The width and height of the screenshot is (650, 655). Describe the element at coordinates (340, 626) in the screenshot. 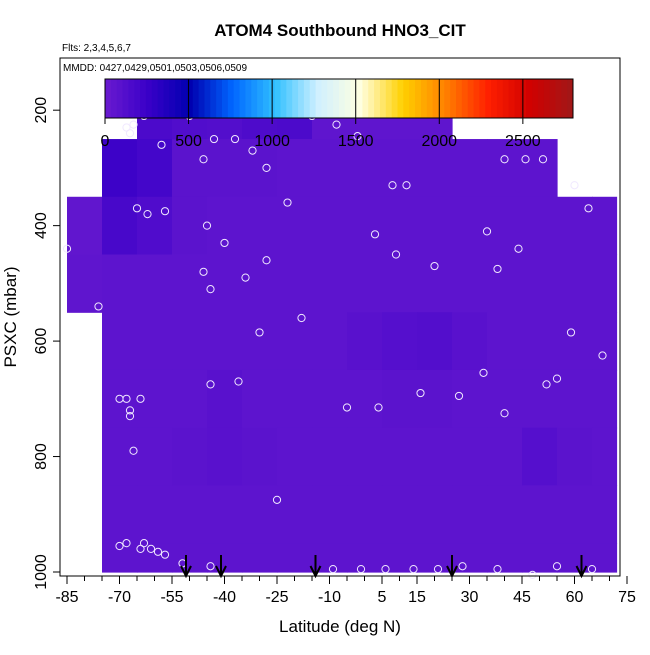

I see `x-axis-label: Latitude (deg N)` at that location.